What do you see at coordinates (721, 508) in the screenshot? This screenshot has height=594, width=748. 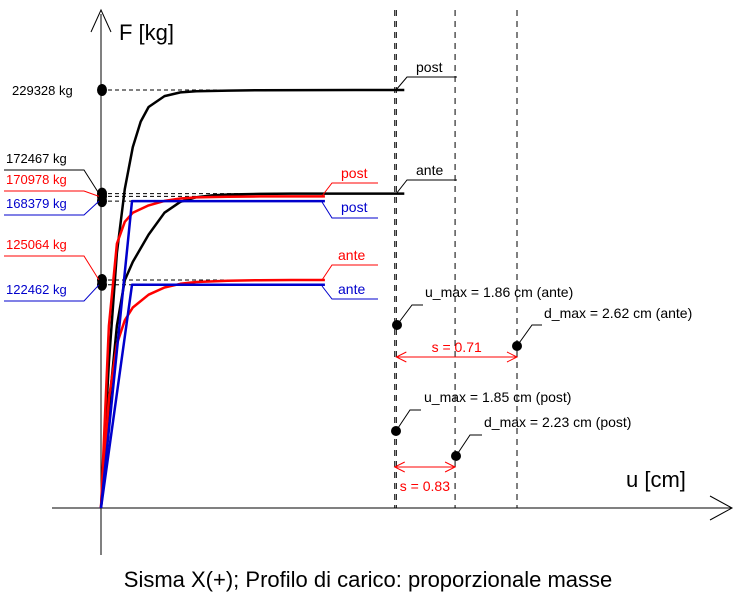 I see `x-axis-arrow-icon` at bounding box center [721, 508].